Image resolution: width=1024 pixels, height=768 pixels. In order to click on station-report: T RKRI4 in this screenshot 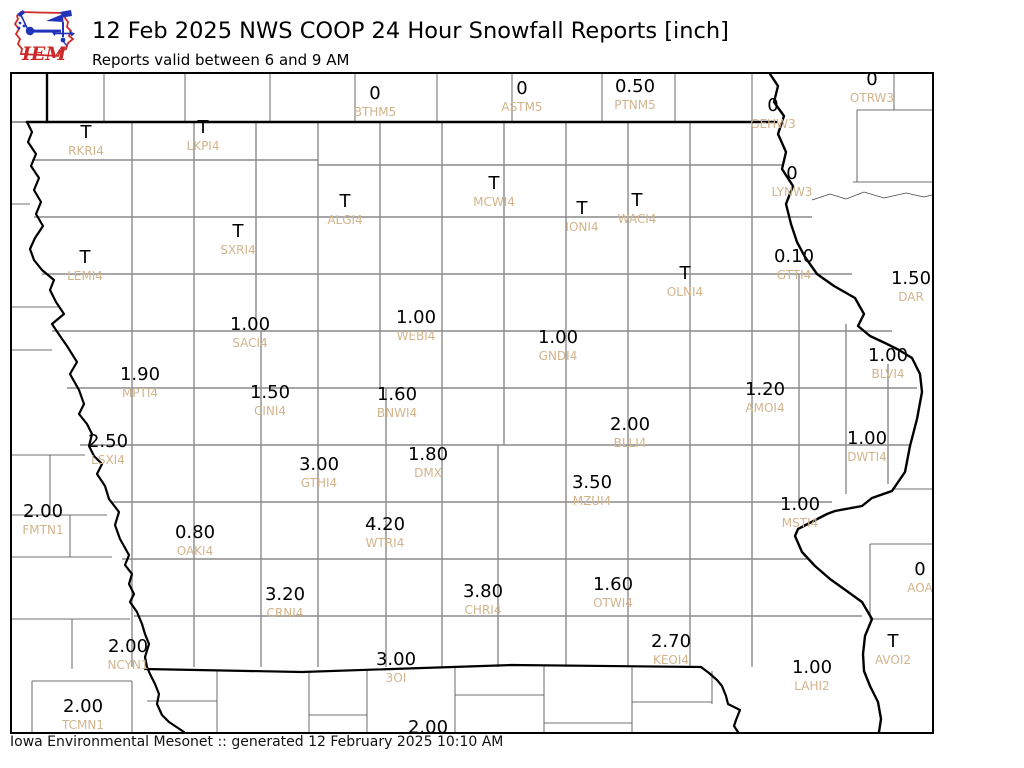, I will do `click(86, 140)`.